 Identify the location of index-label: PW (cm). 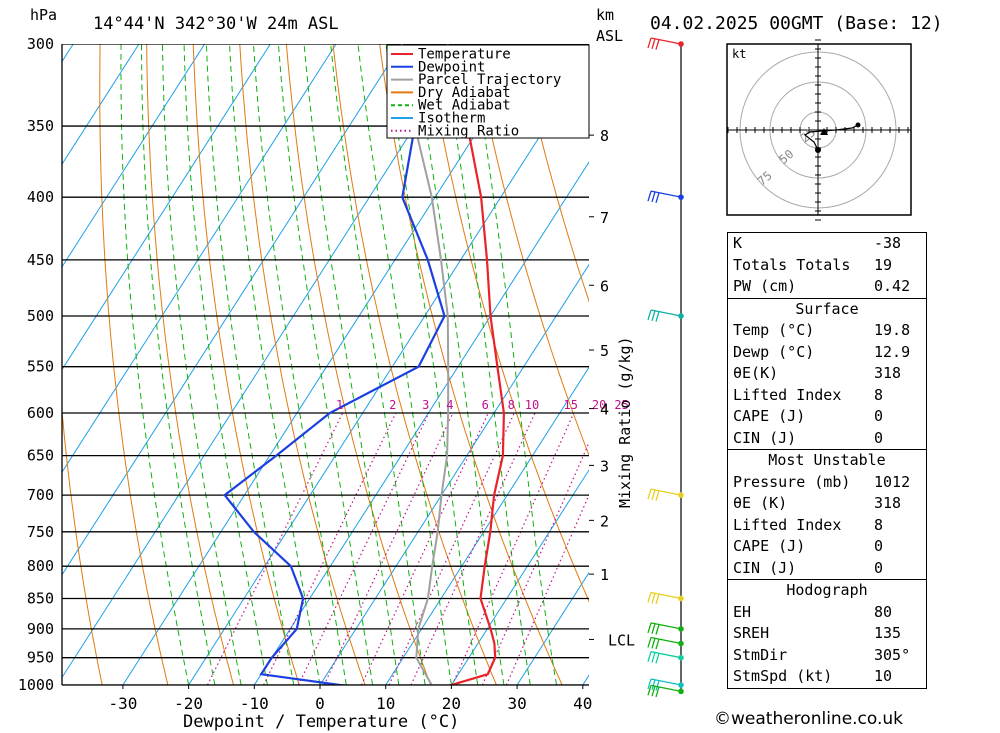
(765, 286).